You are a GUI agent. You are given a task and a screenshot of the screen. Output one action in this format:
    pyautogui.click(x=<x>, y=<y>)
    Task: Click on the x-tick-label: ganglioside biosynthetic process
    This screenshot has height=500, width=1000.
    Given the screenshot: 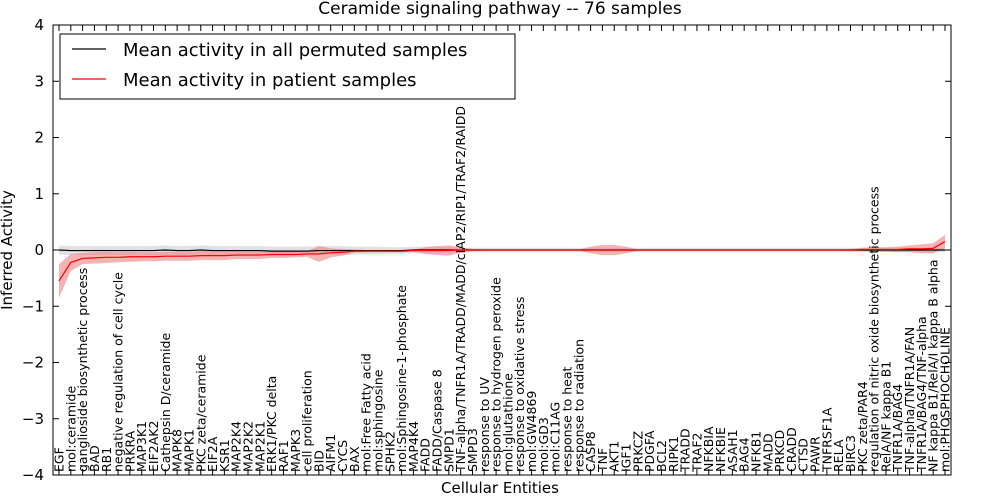 What is the action you would take?
    pyautogui.click(x=82, y=370)
    